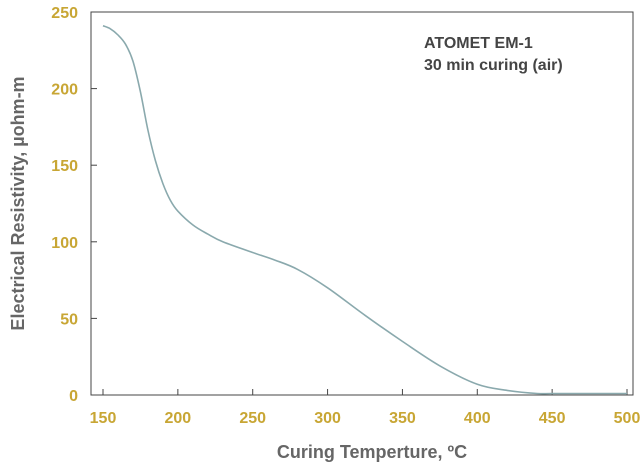 This screenshot has width=643, height=467. What do you see at coordinates (552, 418) in the screenshot?
I see `x-tick-label: 450` at bounding box center [552, 418].